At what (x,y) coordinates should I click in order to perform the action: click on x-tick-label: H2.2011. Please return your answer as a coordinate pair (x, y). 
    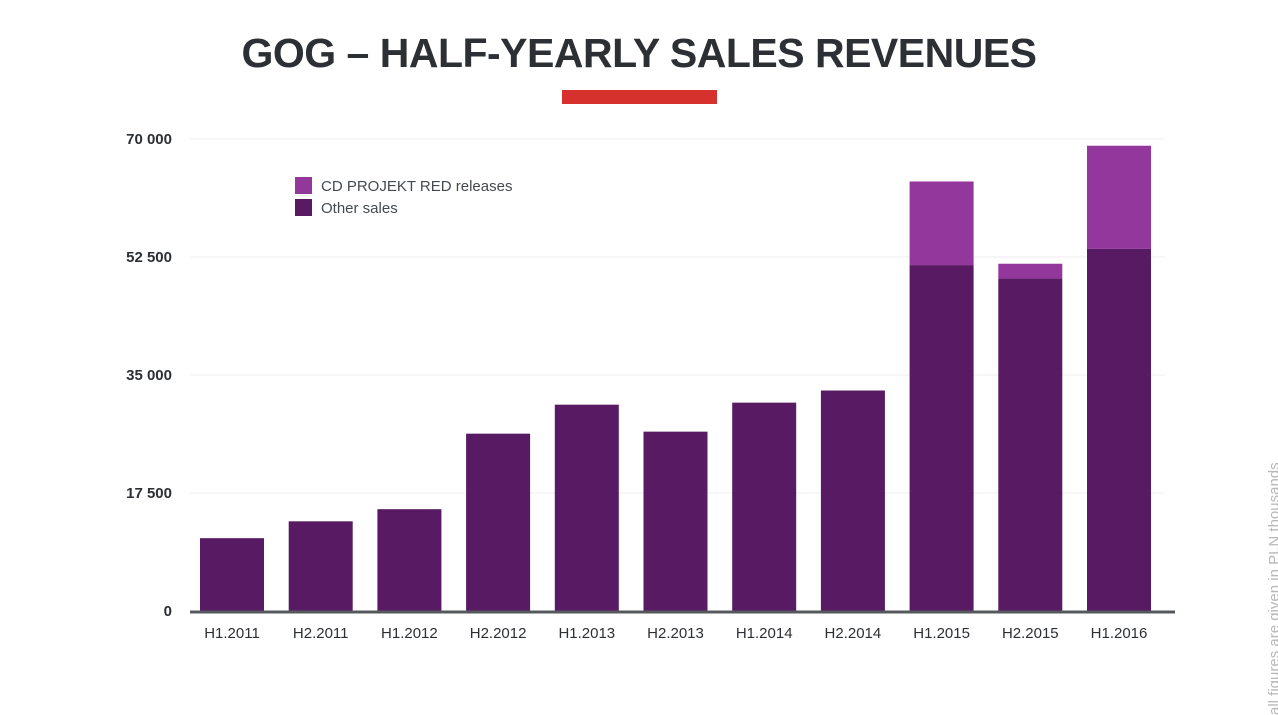
    Looking at the image, I should click on (321, 633).